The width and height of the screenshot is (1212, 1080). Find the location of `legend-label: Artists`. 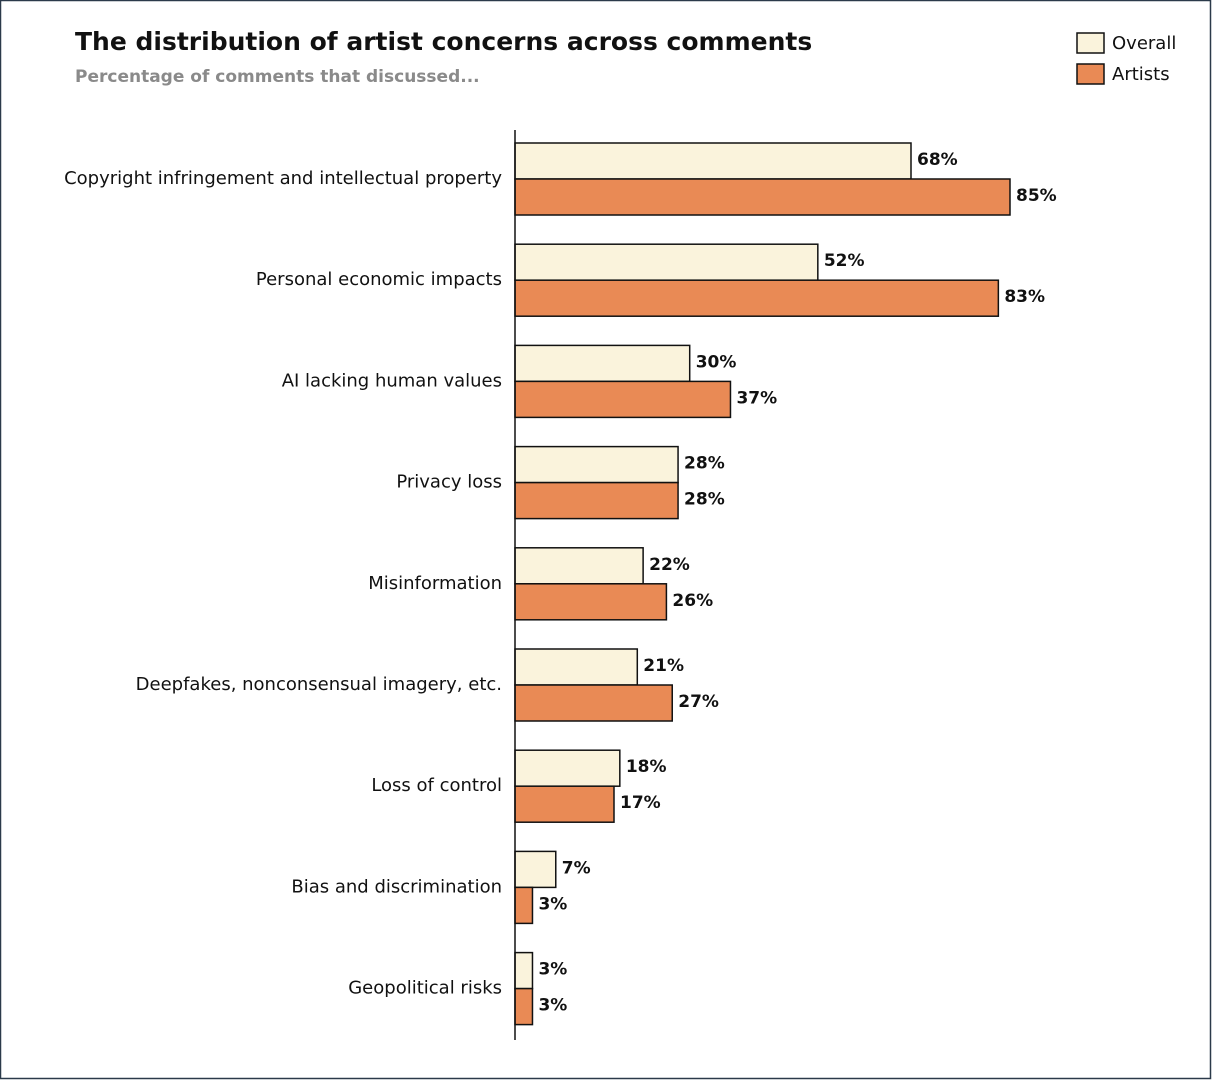

legend-label: Artists is located at coordinates (1141, 74).